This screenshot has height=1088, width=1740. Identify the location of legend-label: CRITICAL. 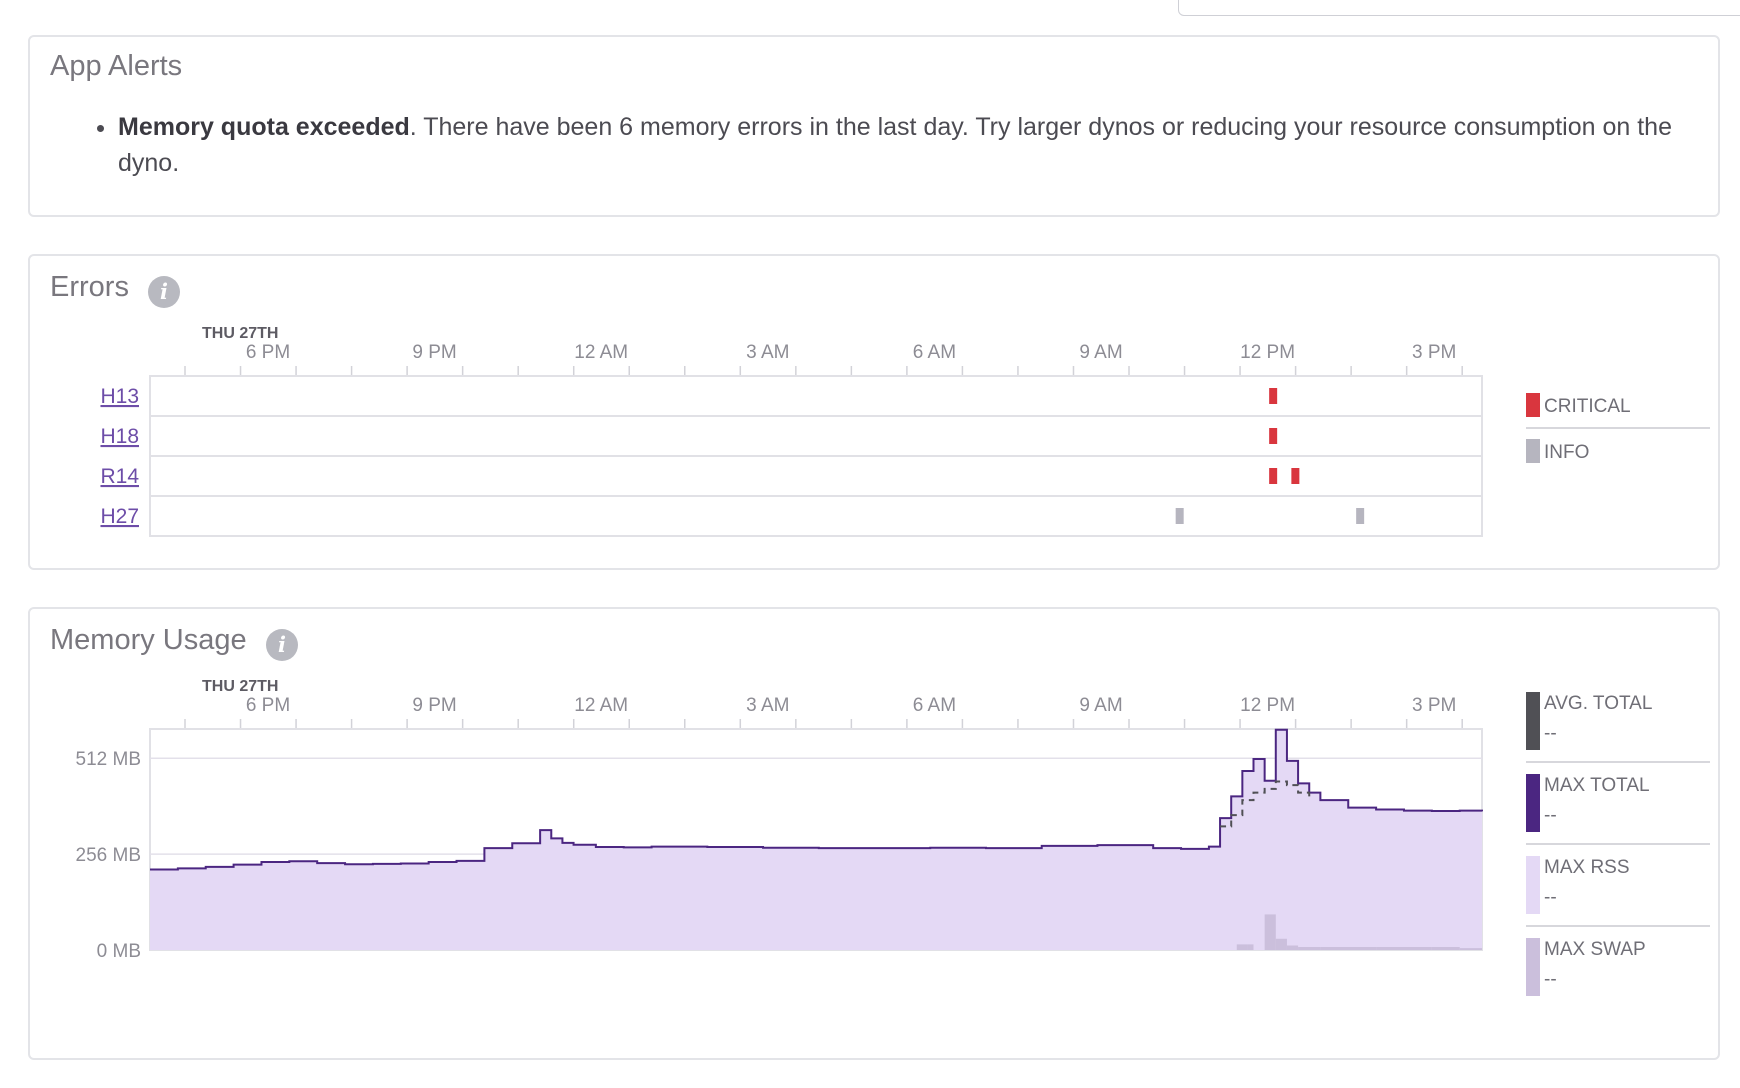
(1587, 406).